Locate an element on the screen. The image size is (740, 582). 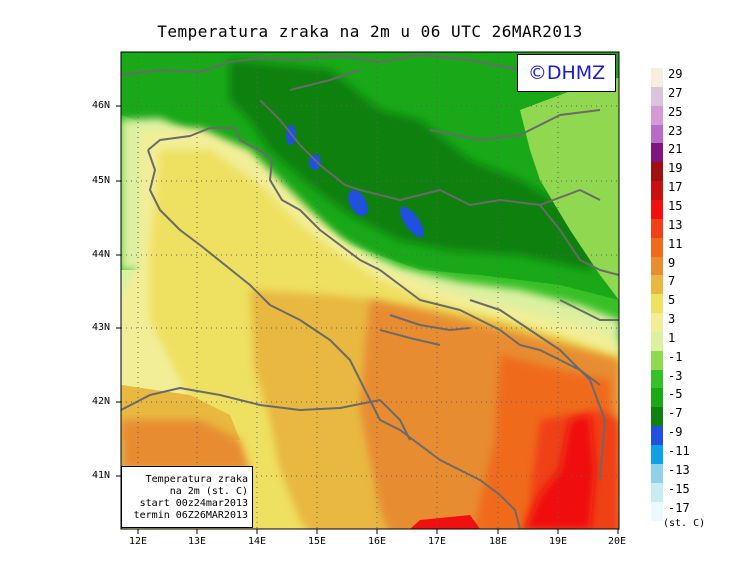
legend-label: 13 is located at coordinates (675, 224).